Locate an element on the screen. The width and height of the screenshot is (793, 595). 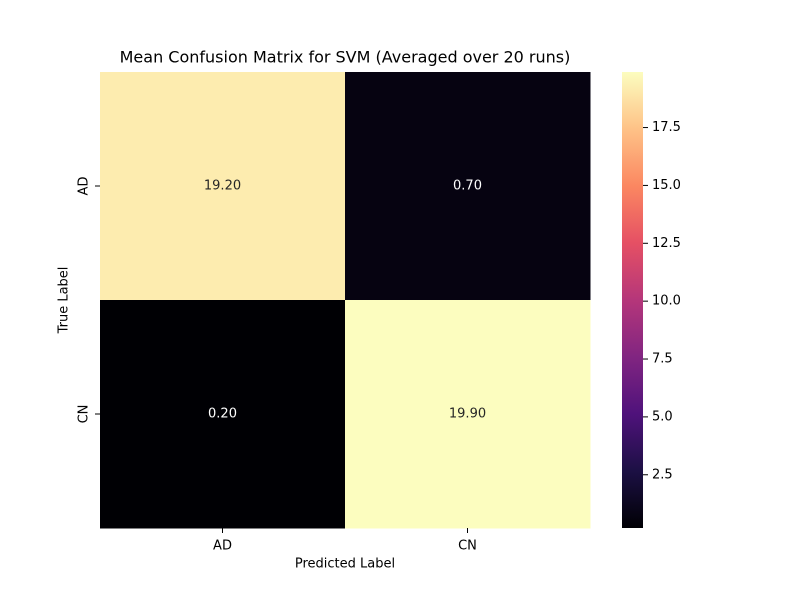
colorbar is located at coordinates (632, 300).